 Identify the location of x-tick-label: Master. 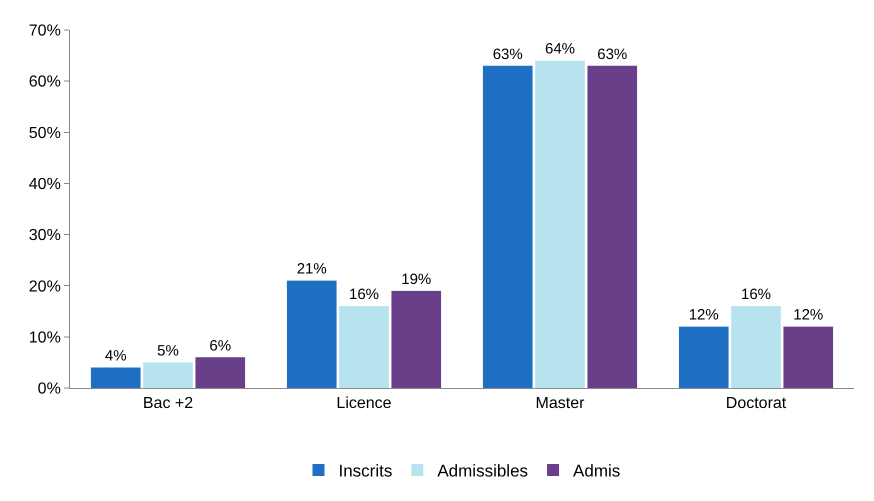
(561, 403).